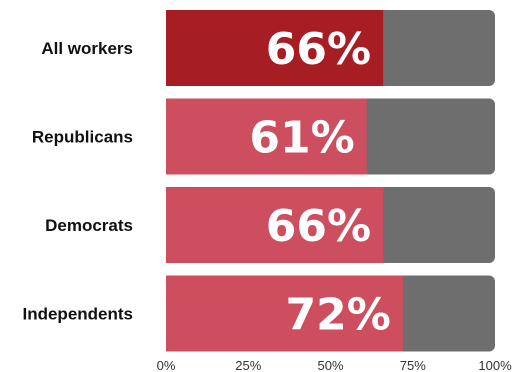 Image resolution: width=513 pixels, height=372 pixels. What do you see at coordinates (77, 314) in the screenshot?
I see `category-label: Independents` at bounding box center [77, 314].